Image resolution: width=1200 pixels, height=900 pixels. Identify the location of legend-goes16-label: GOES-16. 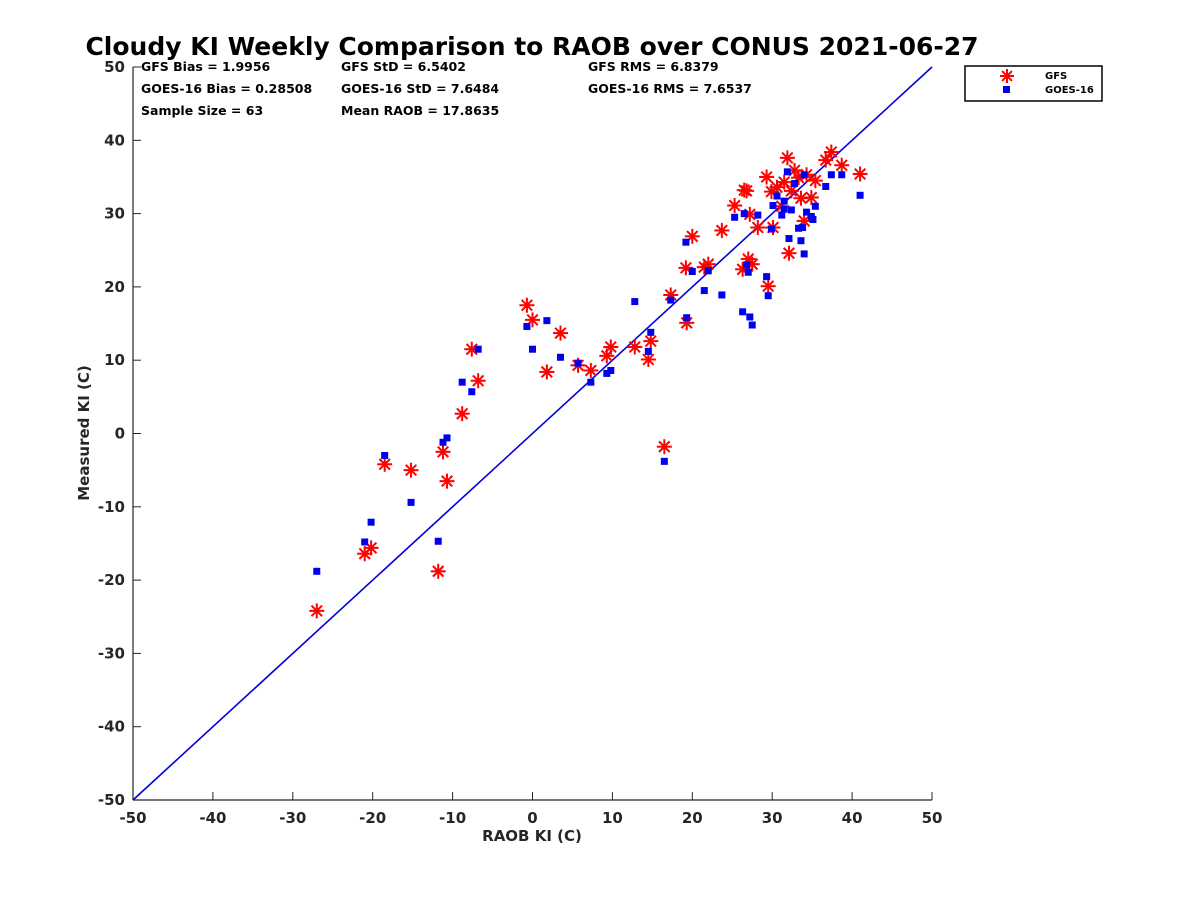
(1069, 90).